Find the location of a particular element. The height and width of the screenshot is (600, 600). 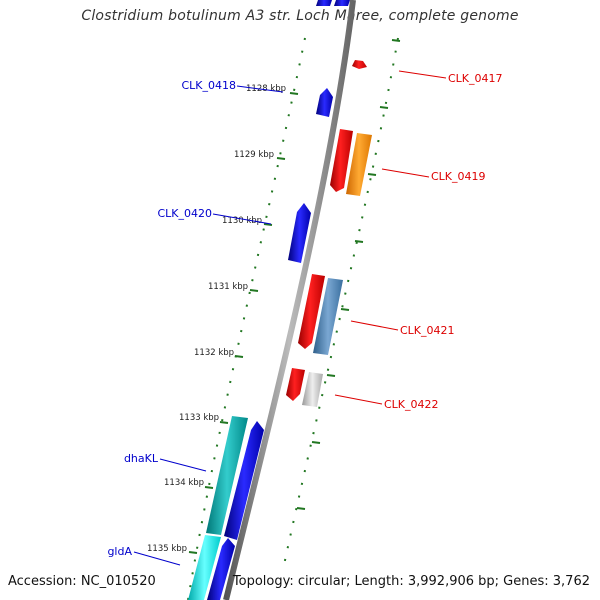

tick-label-1132: 1132 kbp is located at coordinates (214, 353).